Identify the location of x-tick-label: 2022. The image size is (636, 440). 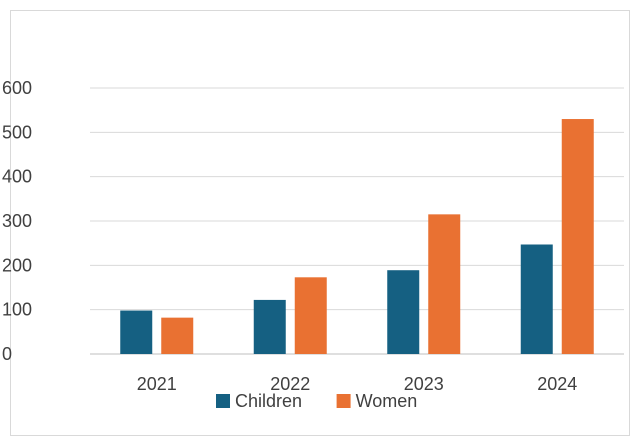
(290, 384).